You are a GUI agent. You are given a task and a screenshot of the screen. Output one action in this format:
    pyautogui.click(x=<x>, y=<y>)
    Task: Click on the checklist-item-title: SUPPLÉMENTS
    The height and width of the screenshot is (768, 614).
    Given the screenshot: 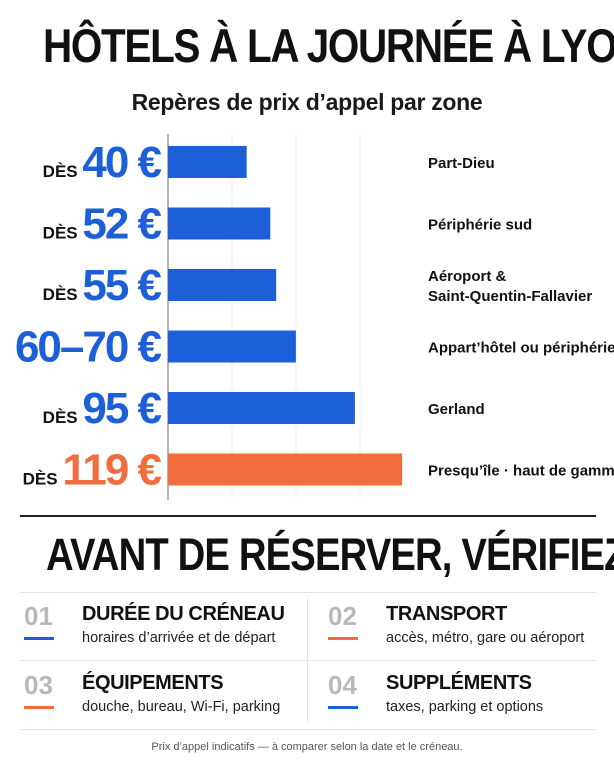 What is the action you would take?
    pyautogui.click(x=459, y=683)
    